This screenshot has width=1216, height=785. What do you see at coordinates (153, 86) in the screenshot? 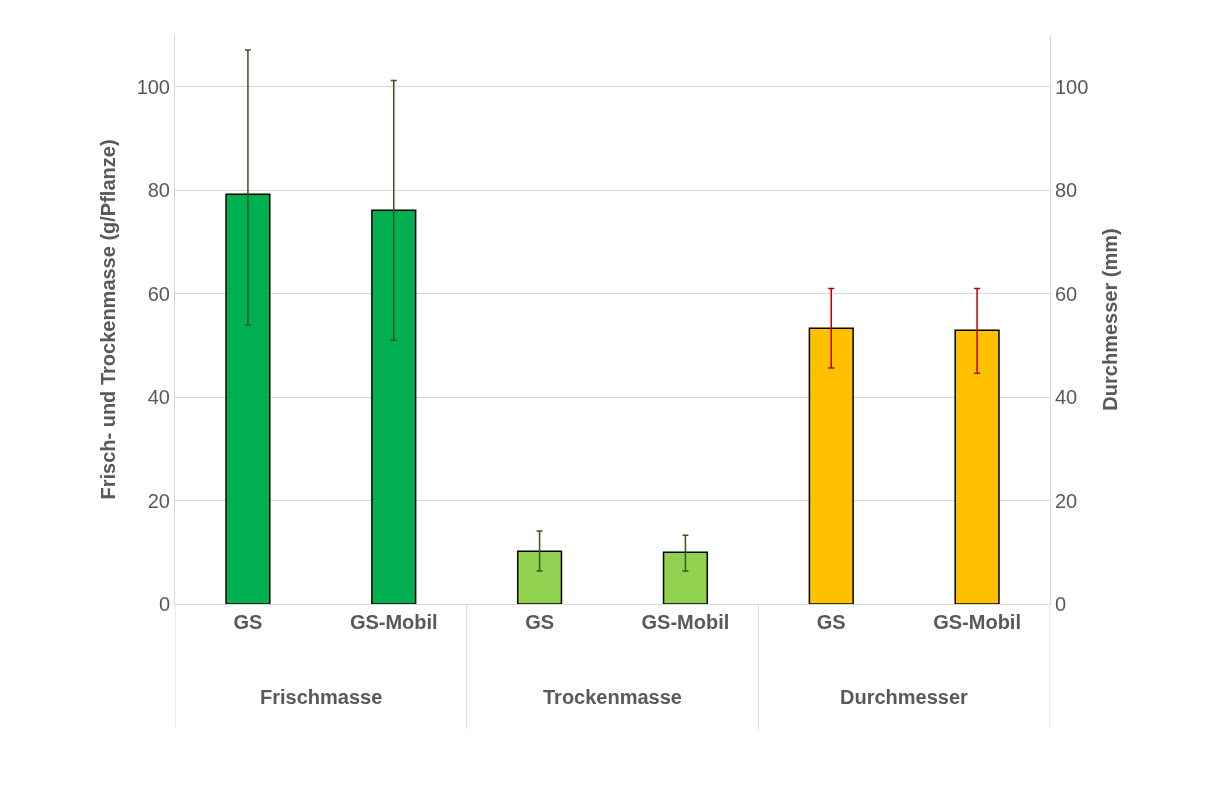
I see `y-tick-label: 100` at bounding box center [153, 86].